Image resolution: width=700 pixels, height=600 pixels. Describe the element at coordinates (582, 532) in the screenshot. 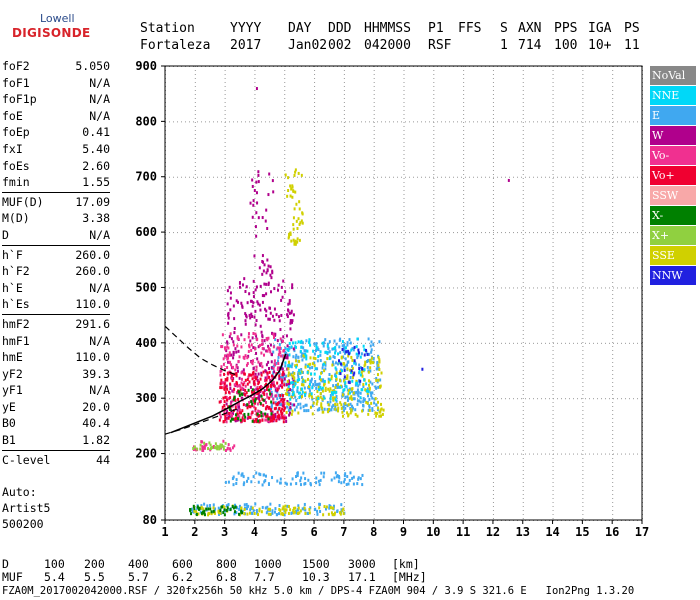

I see `x-tick-label: 15` at that location.